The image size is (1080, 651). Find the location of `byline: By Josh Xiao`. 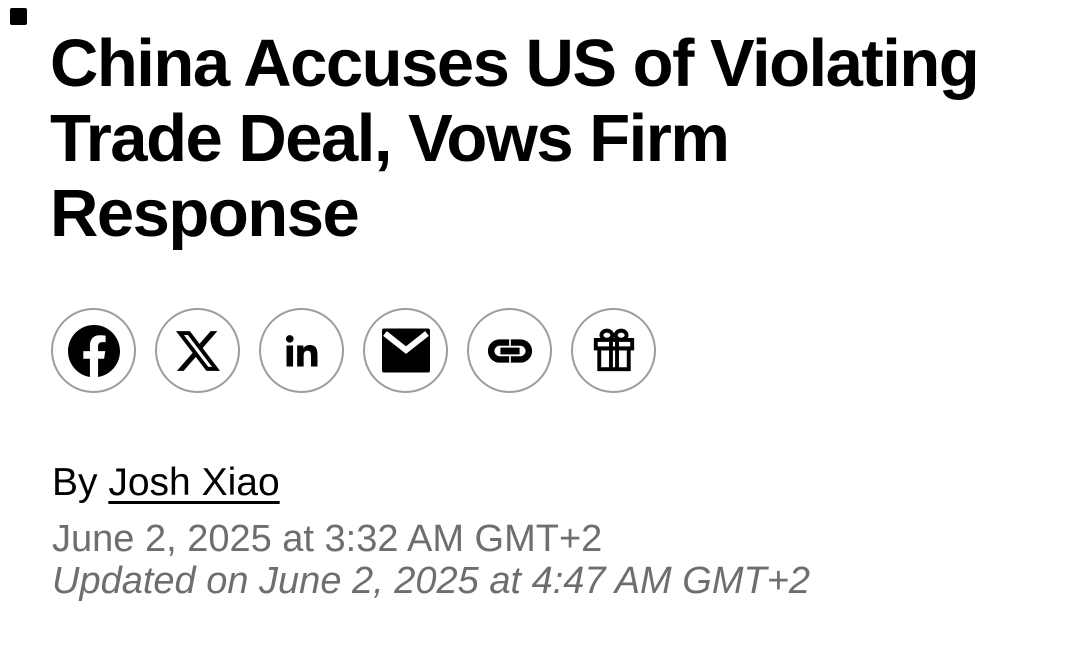

byline: By Josh Xiao is located at coordinates (166, 483).